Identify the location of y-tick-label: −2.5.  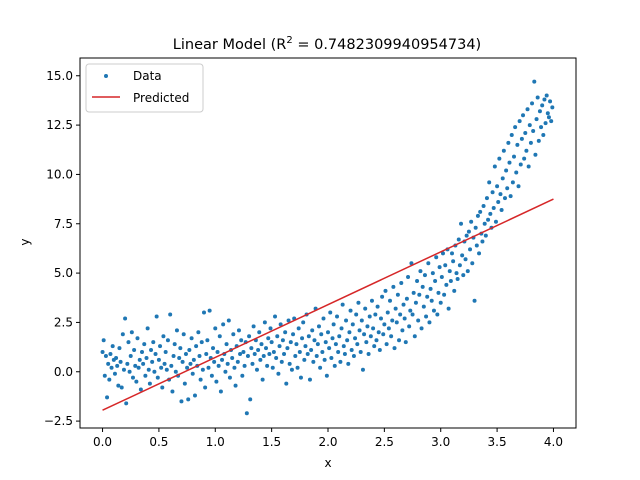
(58, 421).